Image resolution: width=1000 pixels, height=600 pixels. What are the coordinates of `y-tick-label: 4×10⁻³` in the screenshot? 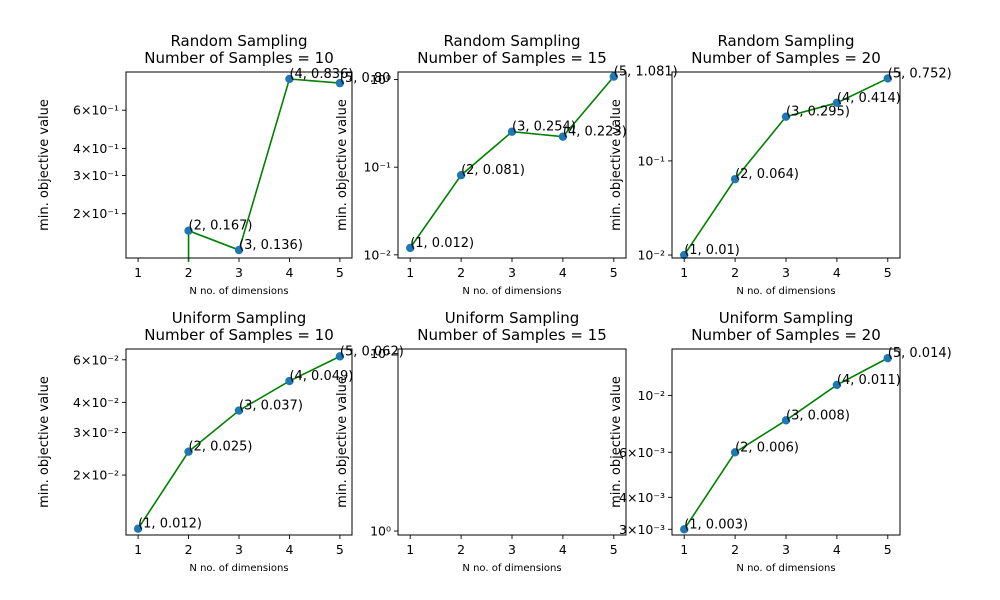 It's located at (642, 497).